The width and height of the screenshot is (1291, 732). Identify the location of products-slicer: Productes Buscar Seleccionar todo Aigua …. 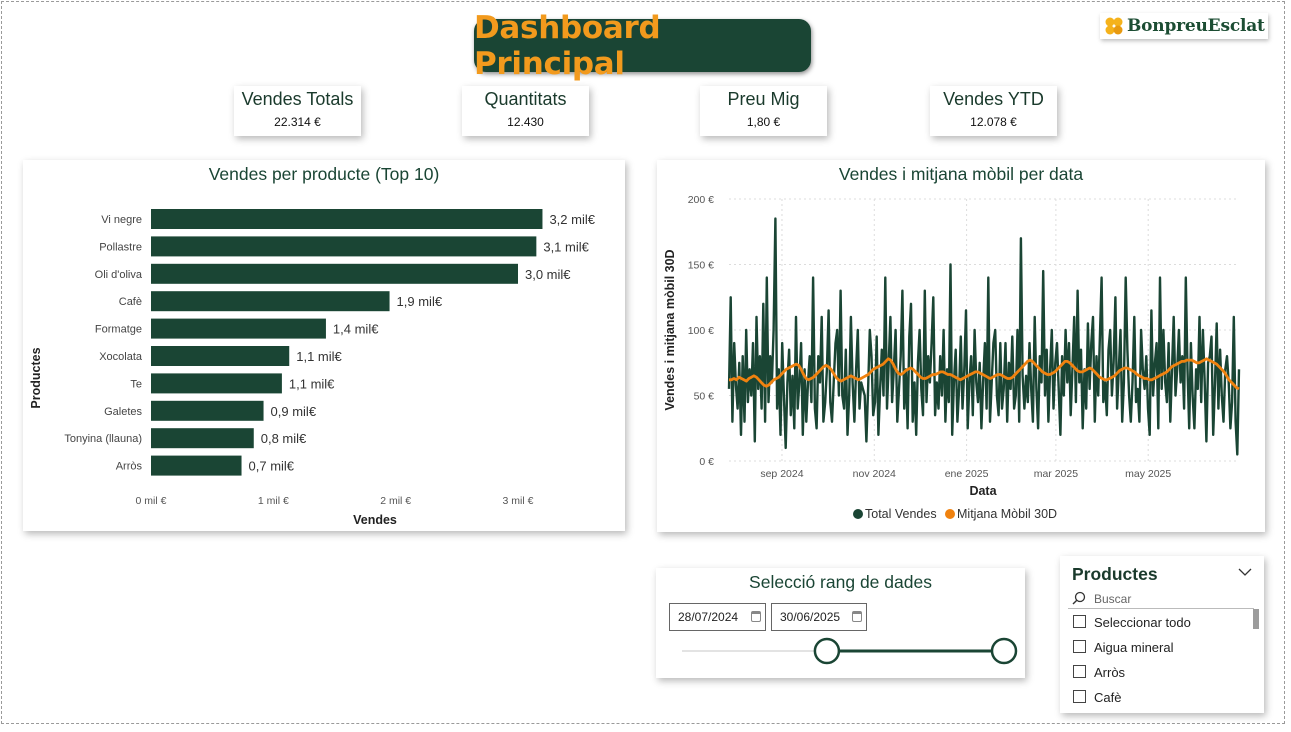
(1162, 634).